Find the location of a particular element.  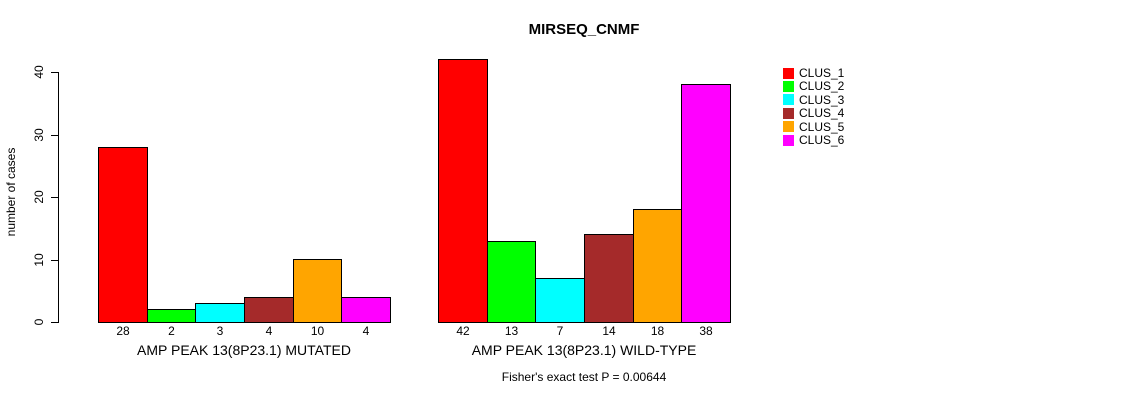

y-axis-label: number of cases is located at coordinates (11, 192).